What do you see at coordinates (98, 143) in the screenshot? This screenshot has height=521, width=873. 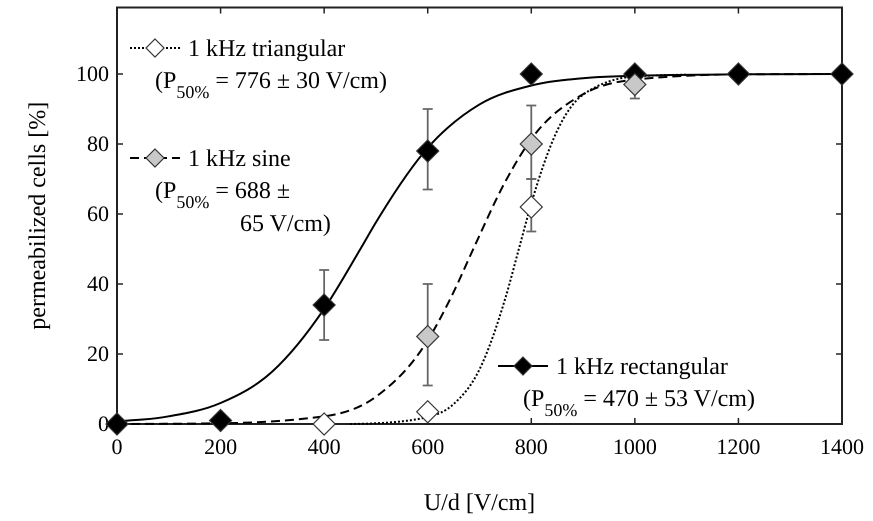 I see `y-tick-label: 80` at bounding box center [98, 143].